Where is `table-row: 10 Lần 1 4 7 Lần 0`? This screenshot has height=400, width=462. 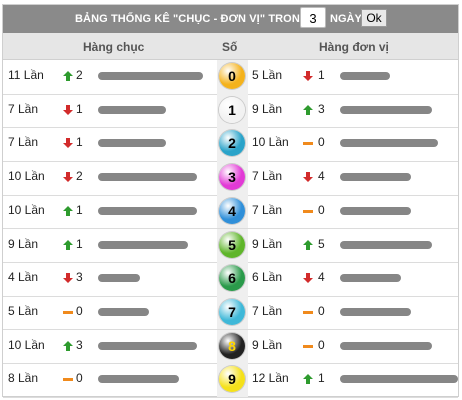 table-row: 10 Lần 1 4 7 Lần 0 is located at coordinates (230, 212).